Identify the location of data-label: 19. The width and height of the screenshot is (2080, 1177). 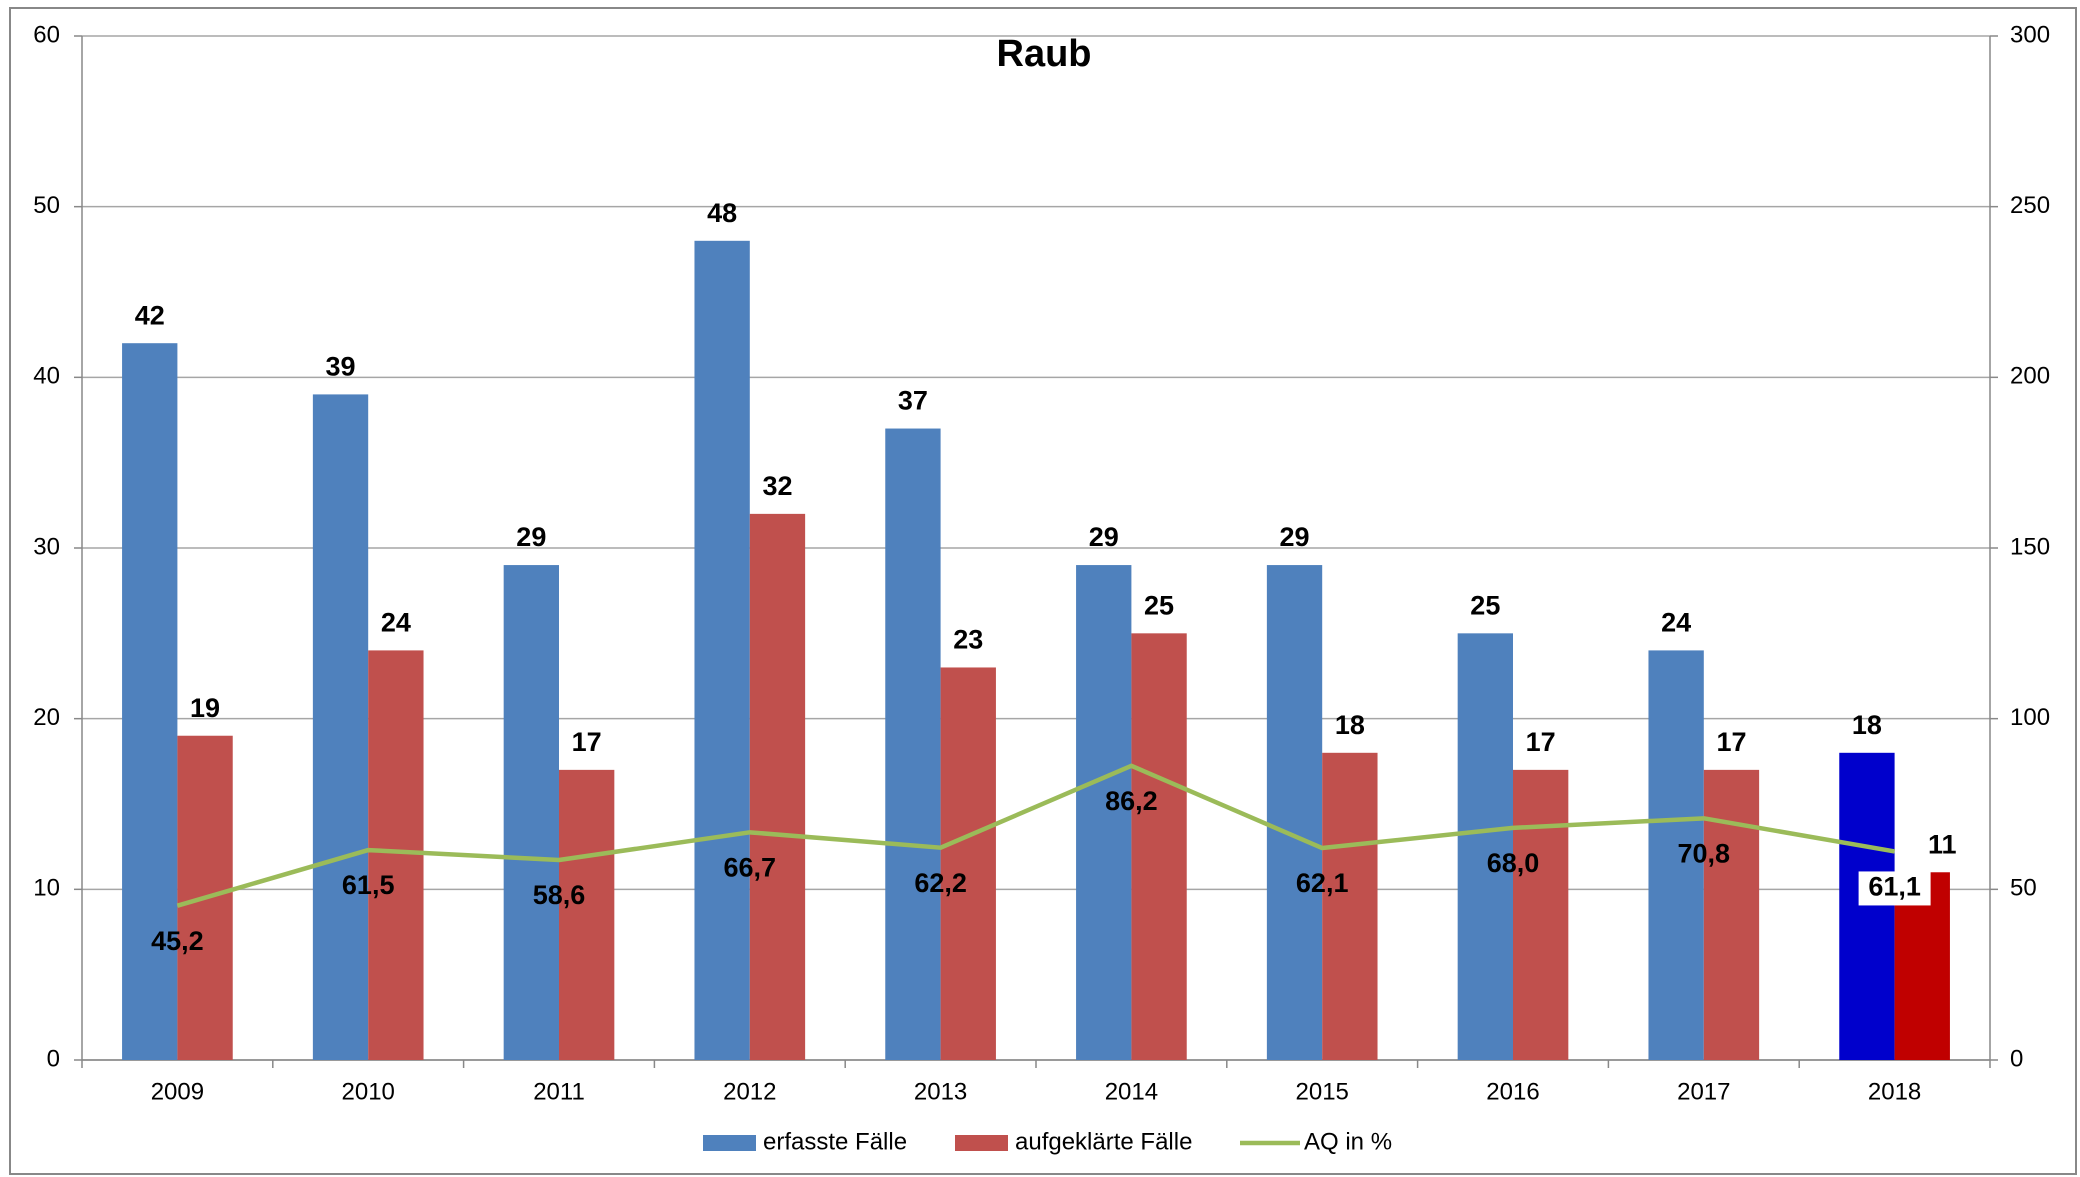
(205, 708).